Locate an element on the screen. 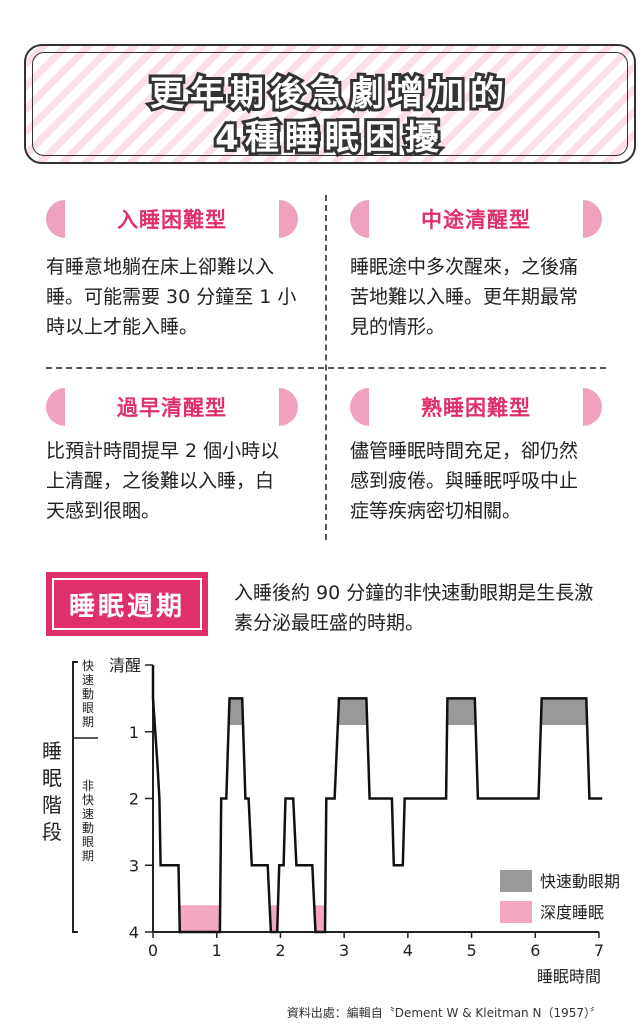  y-group-0-char-0: 快 is located at coordinates (88, 666).